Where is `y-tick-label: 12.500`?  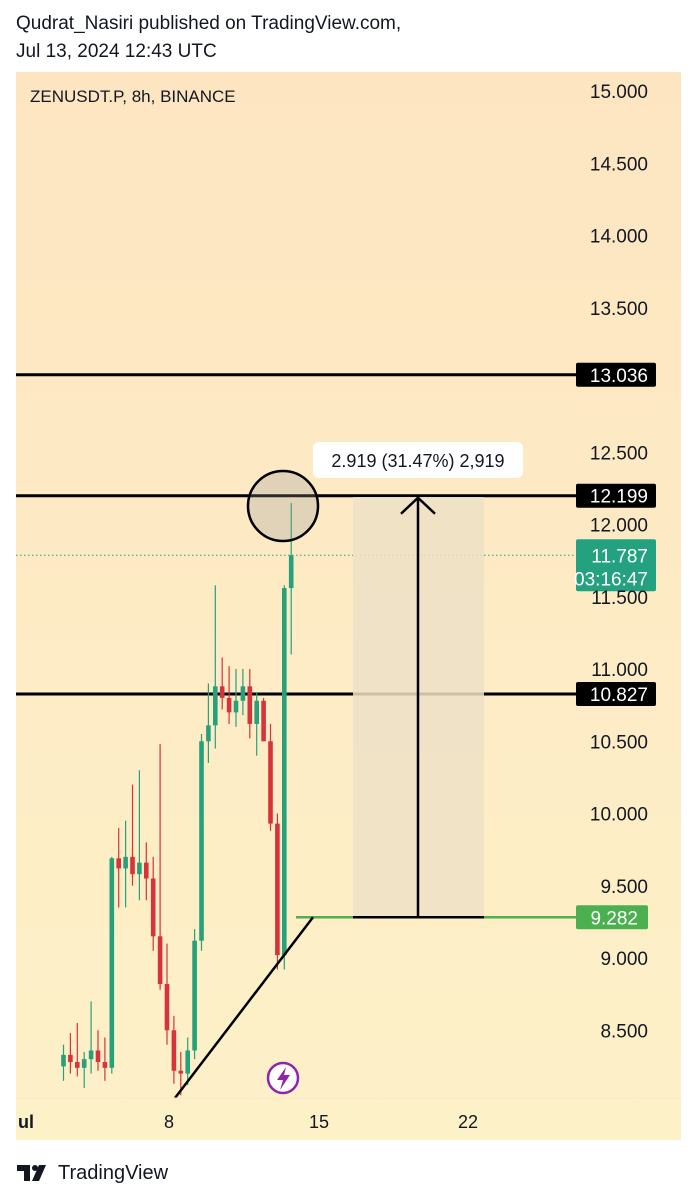 y-tick-label: 12.500 is located at coordinates (619, 453).